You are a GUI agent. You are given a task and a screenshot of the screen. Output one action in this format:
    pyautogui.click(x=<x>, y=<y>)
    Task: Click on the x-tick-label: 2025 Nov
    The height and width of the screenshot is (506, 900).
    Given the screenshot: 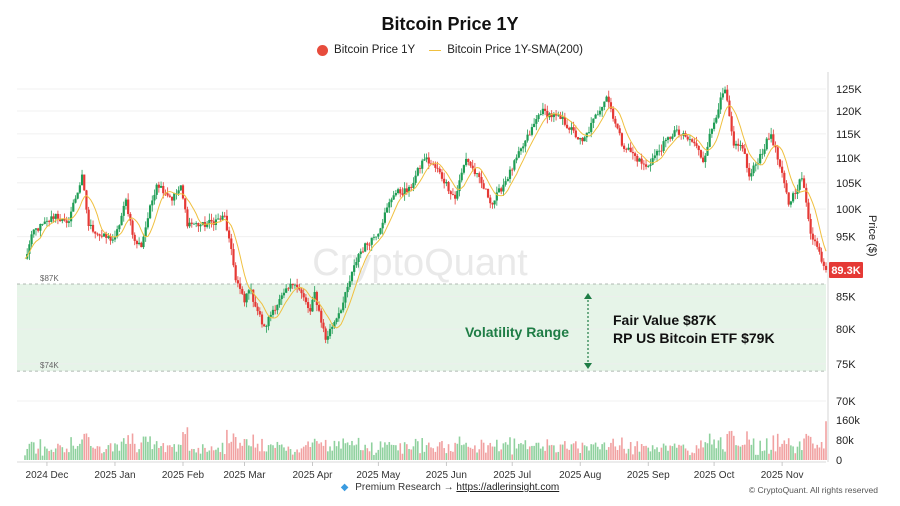 What is the action you would take?
    pyautogui.click(x=782, y=475)
    